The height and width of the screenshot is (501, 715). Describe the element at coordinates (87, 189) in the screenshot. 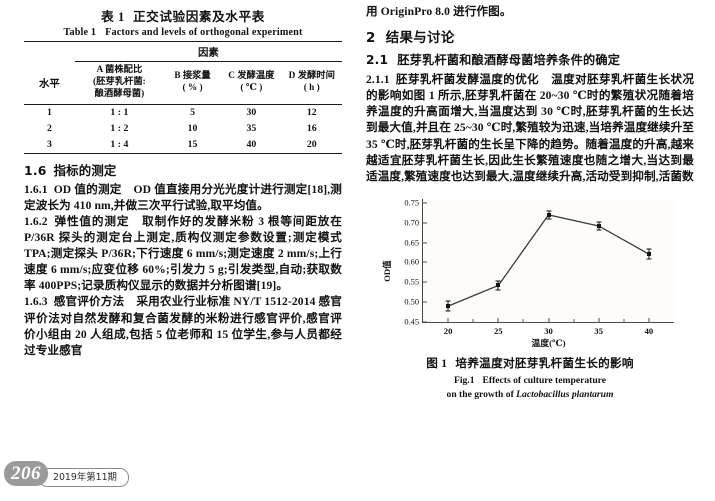

I see `paragraph-1-6-1-title: OD 值的测定` at that location.